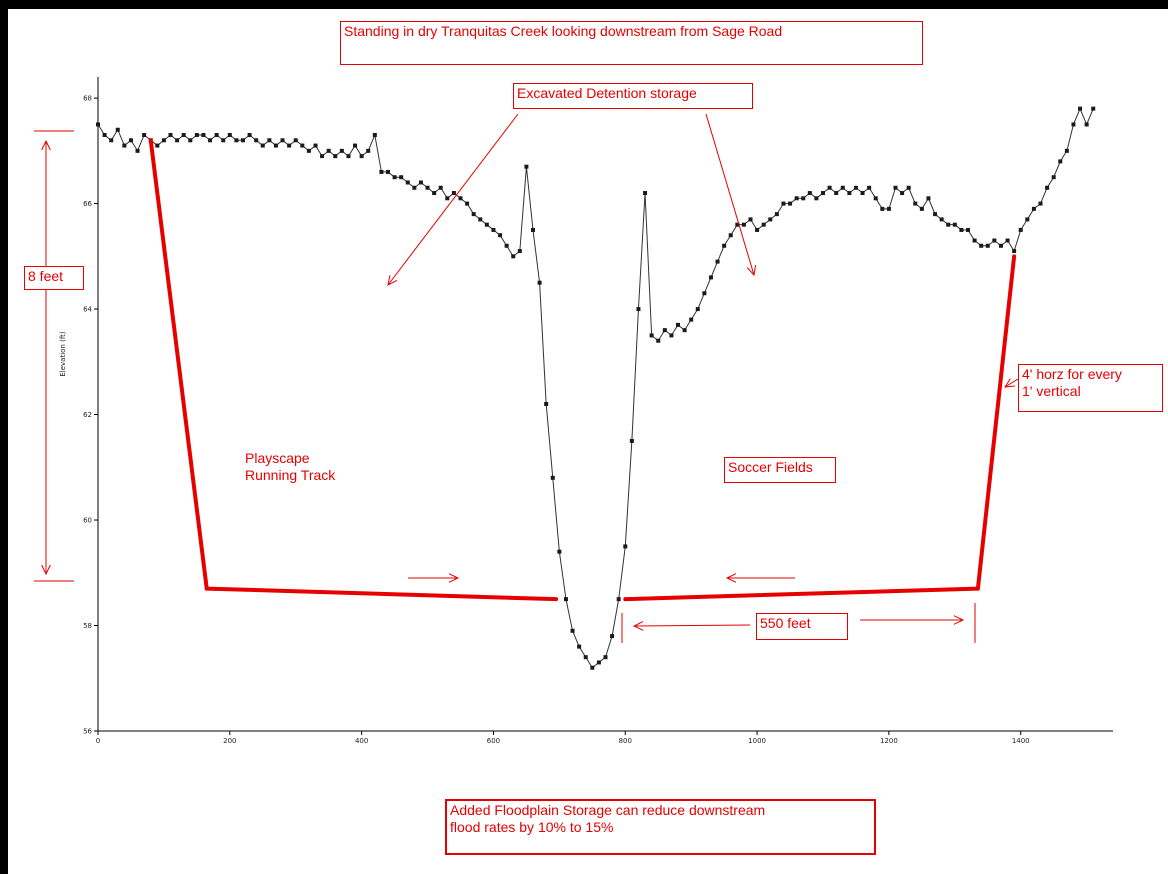 This screenshot has height=874, width=1168. I want to click on y-tick-label: 66, so click(87, 204).